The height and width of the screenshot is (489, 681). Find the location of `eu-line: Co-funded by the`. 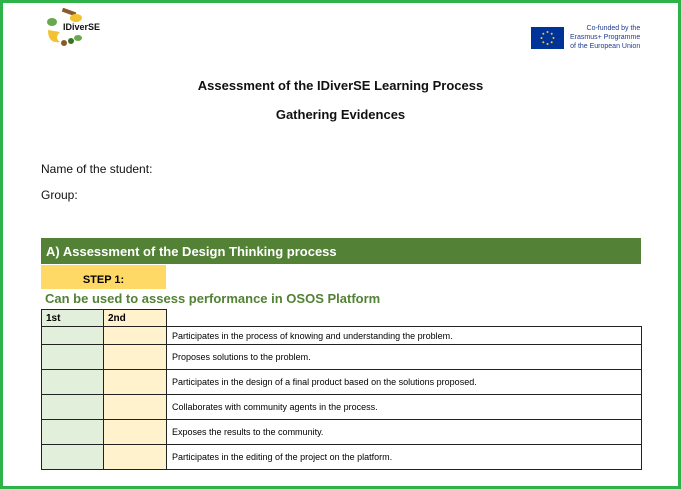

eu-line: Co-funded by the is located at coordinates (613, 28).